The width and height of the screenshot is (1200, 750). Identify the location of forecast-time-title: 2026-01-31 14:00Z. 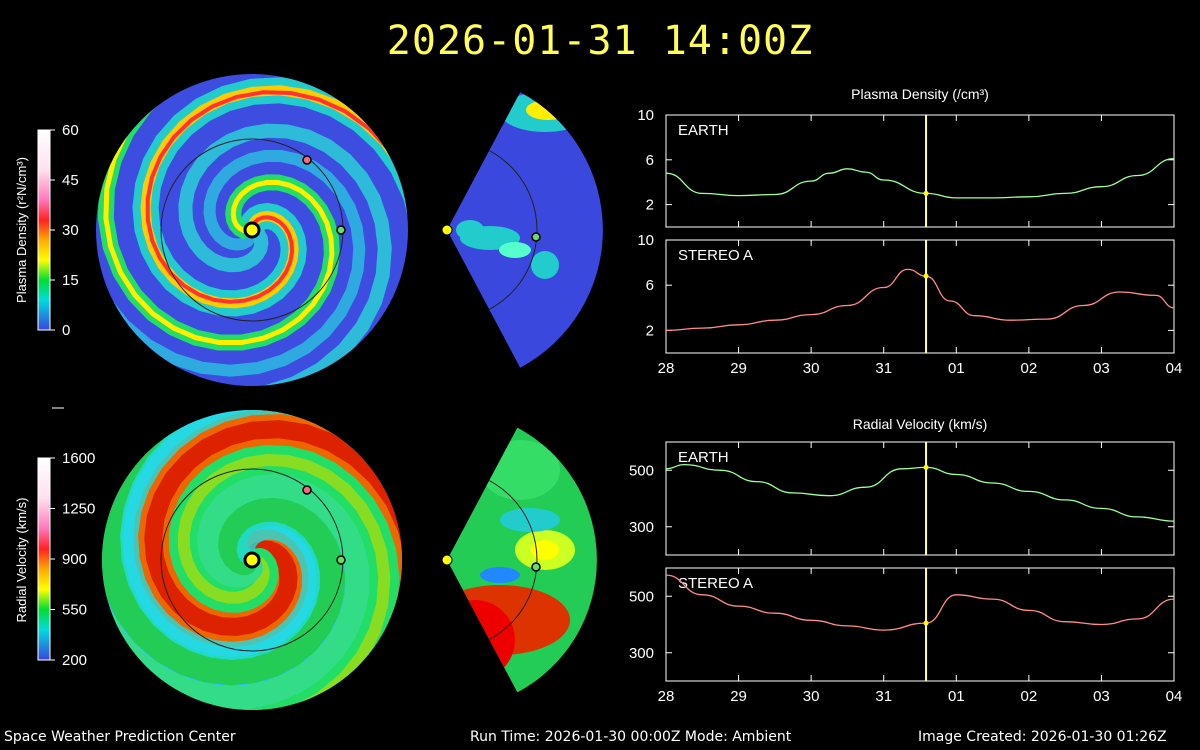
(600, 41).